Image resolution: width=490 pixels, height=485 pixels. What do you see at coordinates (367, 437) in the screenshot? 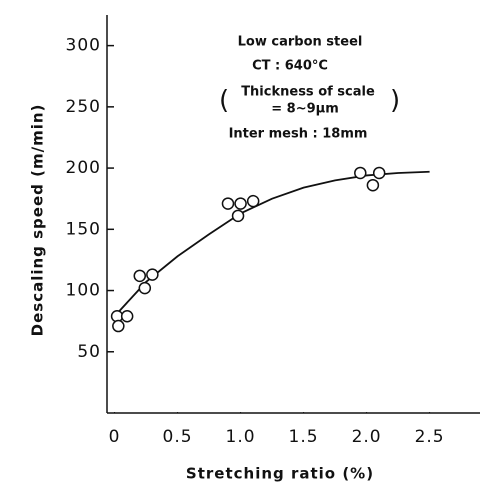
I see `x-tick-label: 2.0` at bounding box center [367, 437].